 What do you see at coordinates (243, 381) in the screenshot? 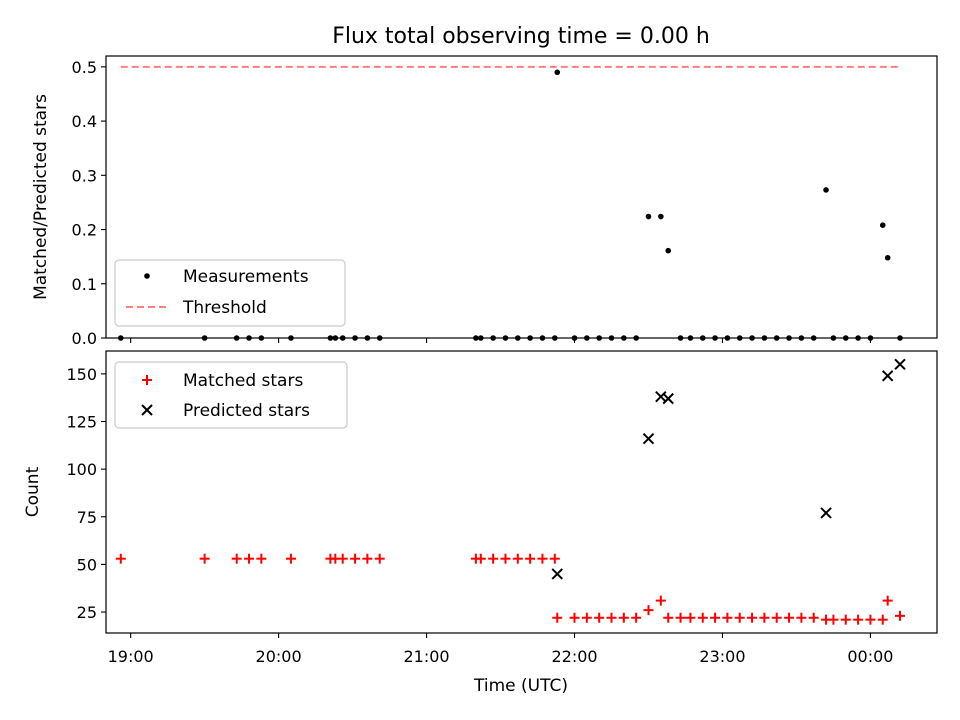
I see `legend-matched-label: Matched stars` at bounding box center [243, 381].